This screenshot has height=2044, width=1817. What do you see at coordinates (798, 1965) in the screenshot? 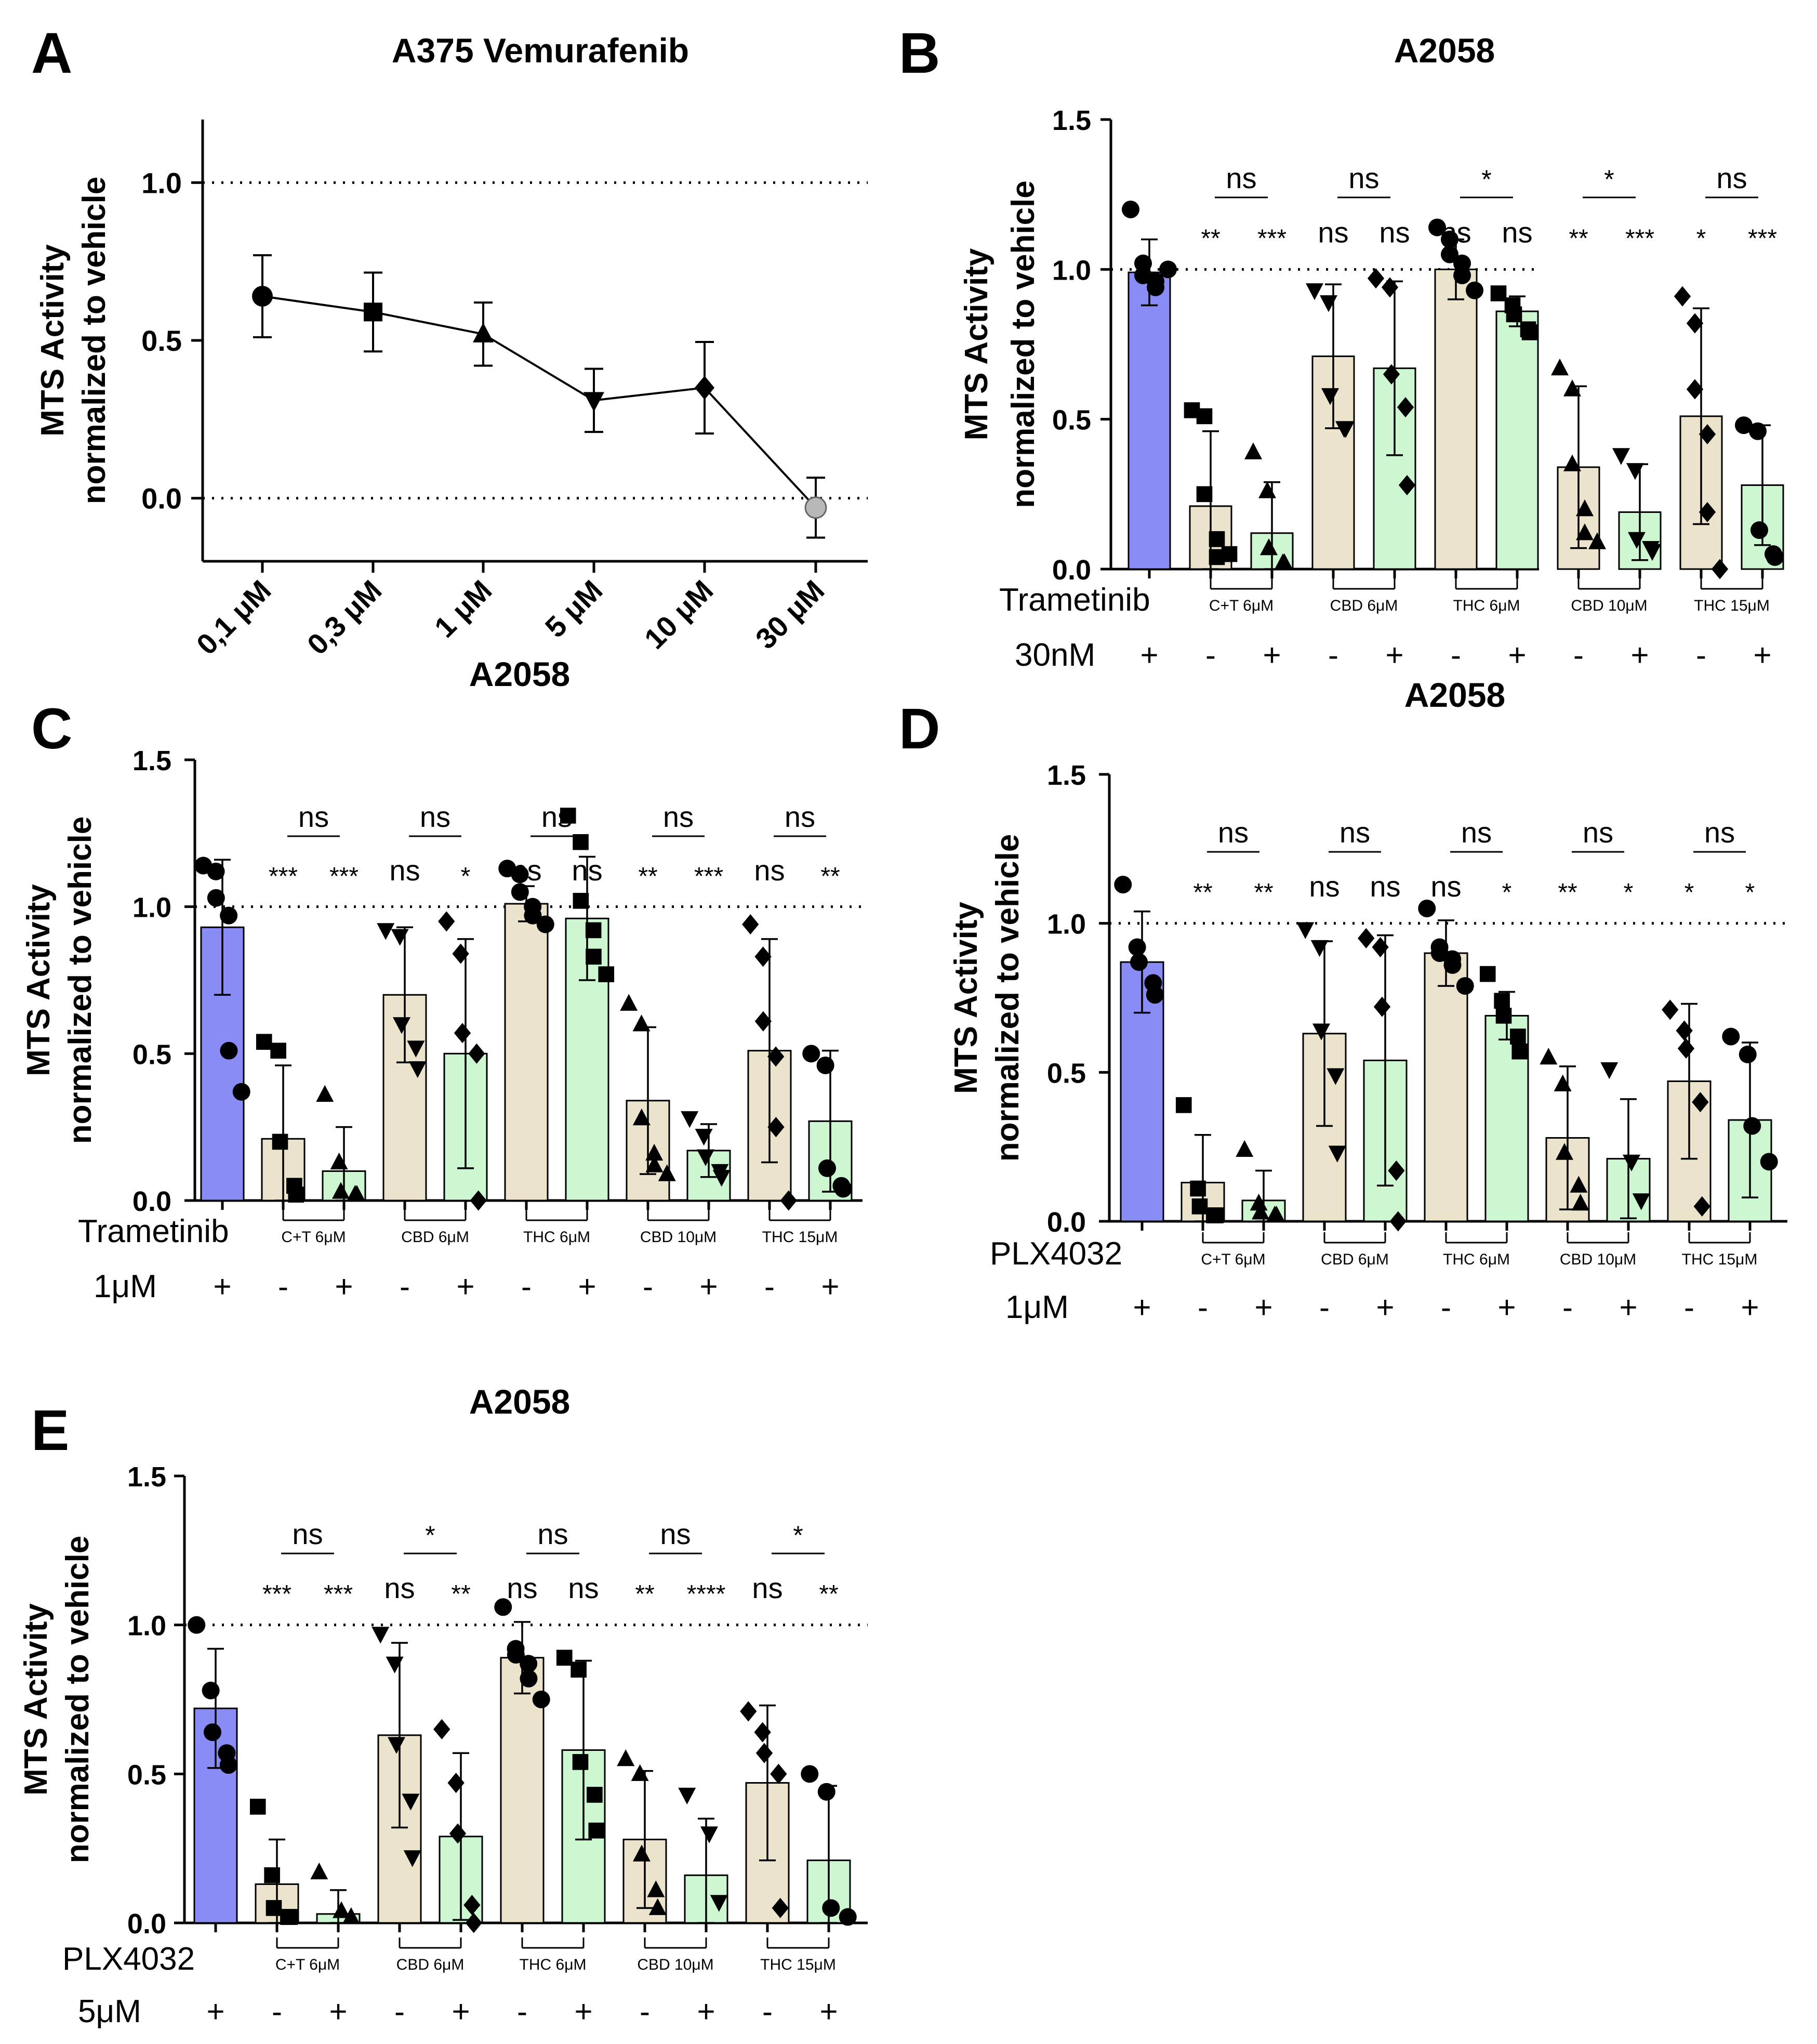
I see `group-label: THC 15μM` at bounding box center [798, 1965].